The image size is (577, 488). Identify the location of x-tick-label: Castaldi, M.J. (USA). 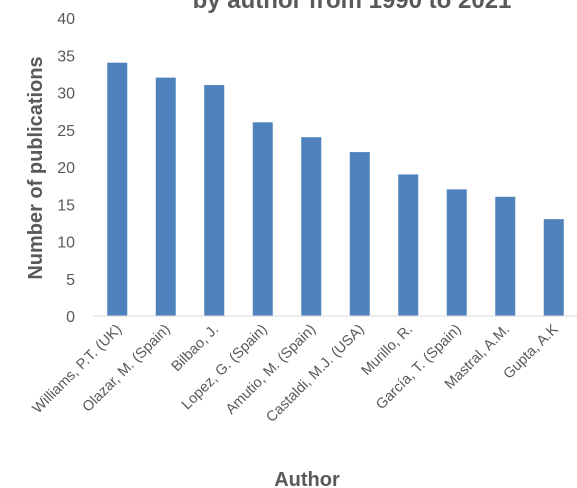
(315, 374).